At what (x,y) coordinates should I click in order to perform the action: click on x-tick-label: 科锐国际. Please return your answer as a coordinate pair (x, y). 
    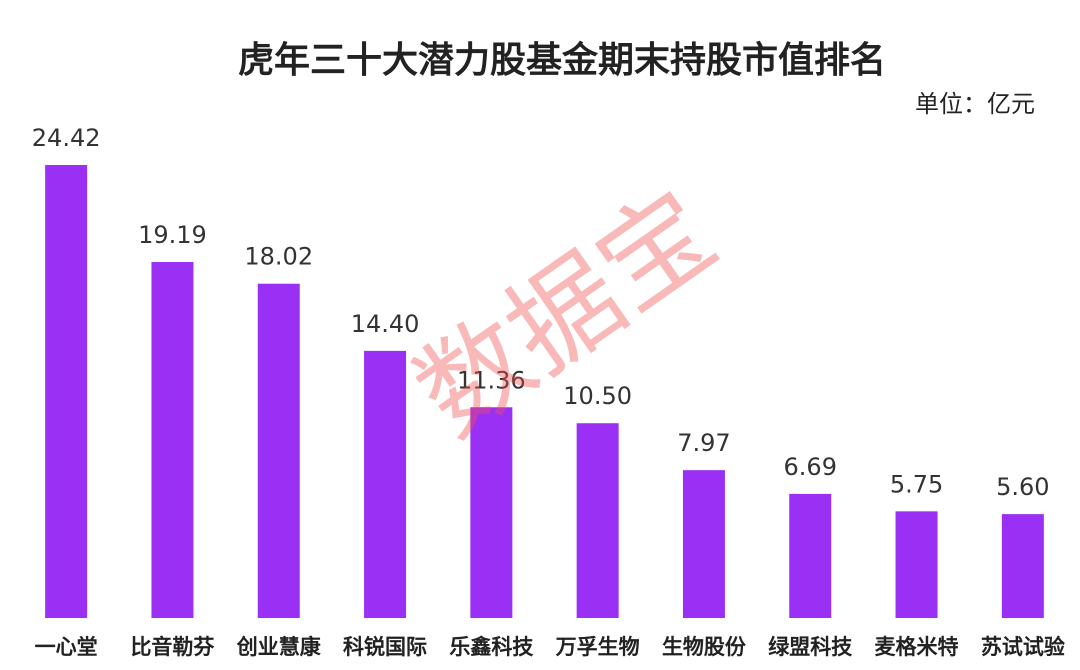
    Looking at the image, I should click on (385, 647).